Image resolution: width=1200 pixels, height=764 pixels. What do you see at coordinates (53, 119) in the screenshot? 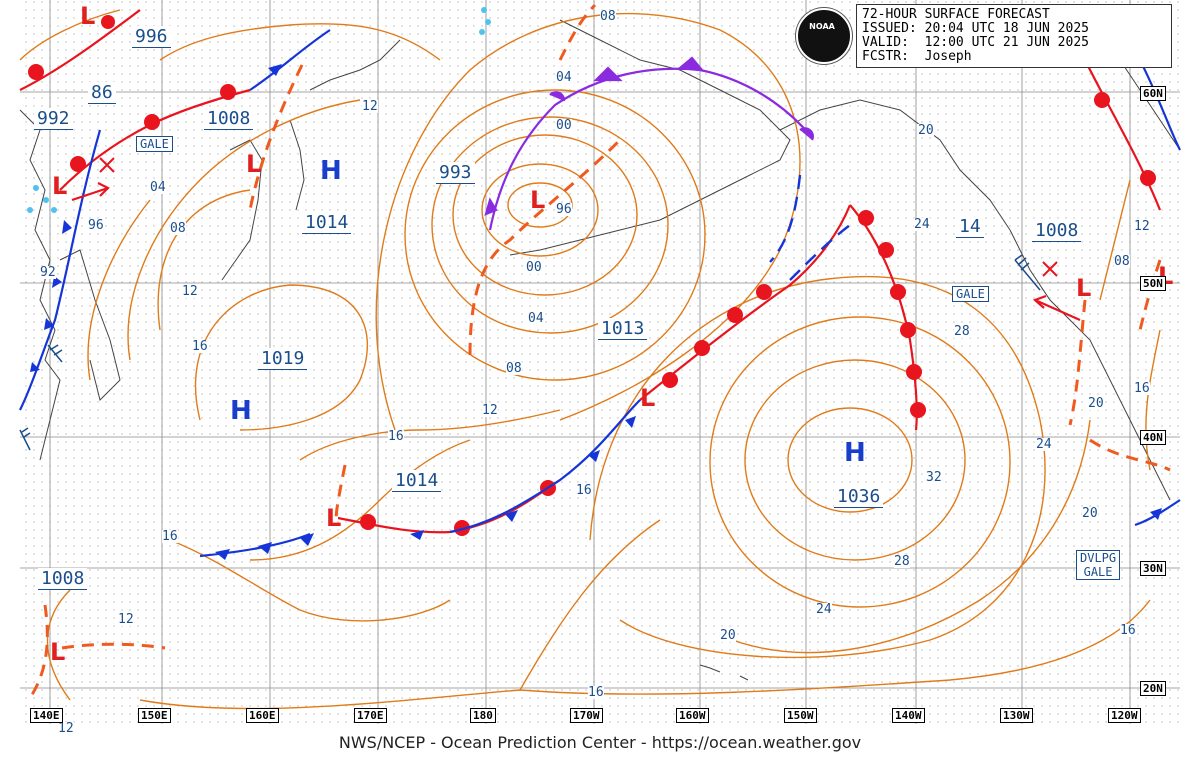
I see `pressure-label: 992` at bounding box center [53, 119].